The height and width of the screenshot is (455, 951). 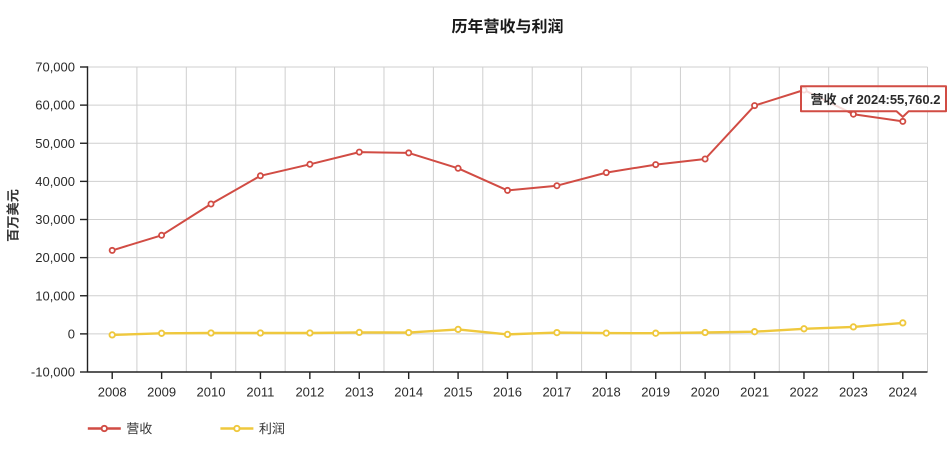 What do you see at coordinates (705, 392) in the screenshot?
I see `svg-text: 2020` at bounding box center [705, 392].